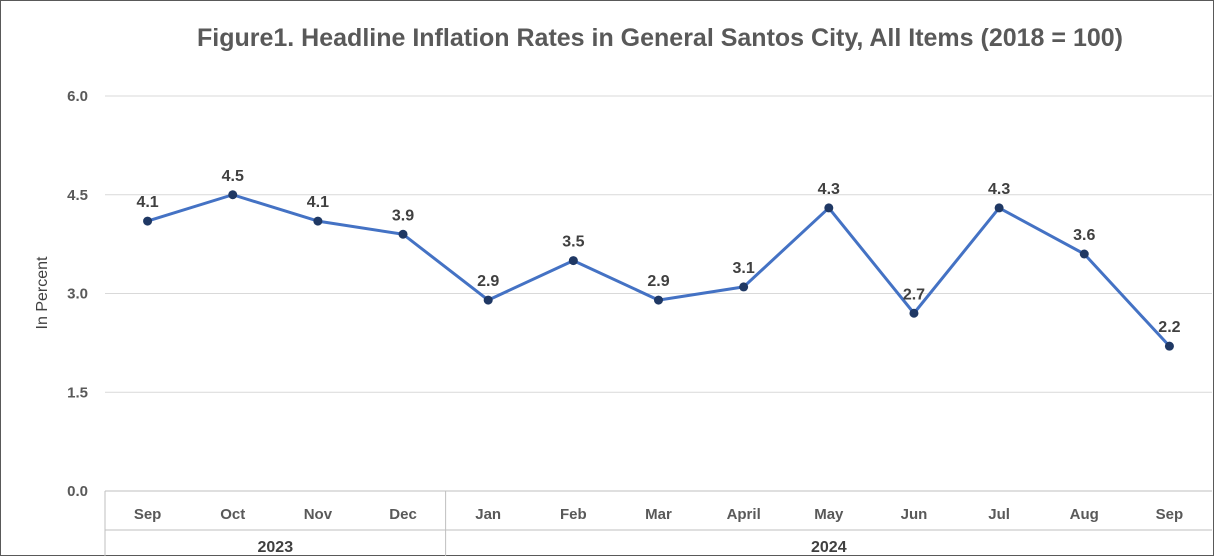  What do you see at coordinates (1084, 514) in the screenshot?
I see `x-tick-label: Aug` at bounding box center [1084, 514].